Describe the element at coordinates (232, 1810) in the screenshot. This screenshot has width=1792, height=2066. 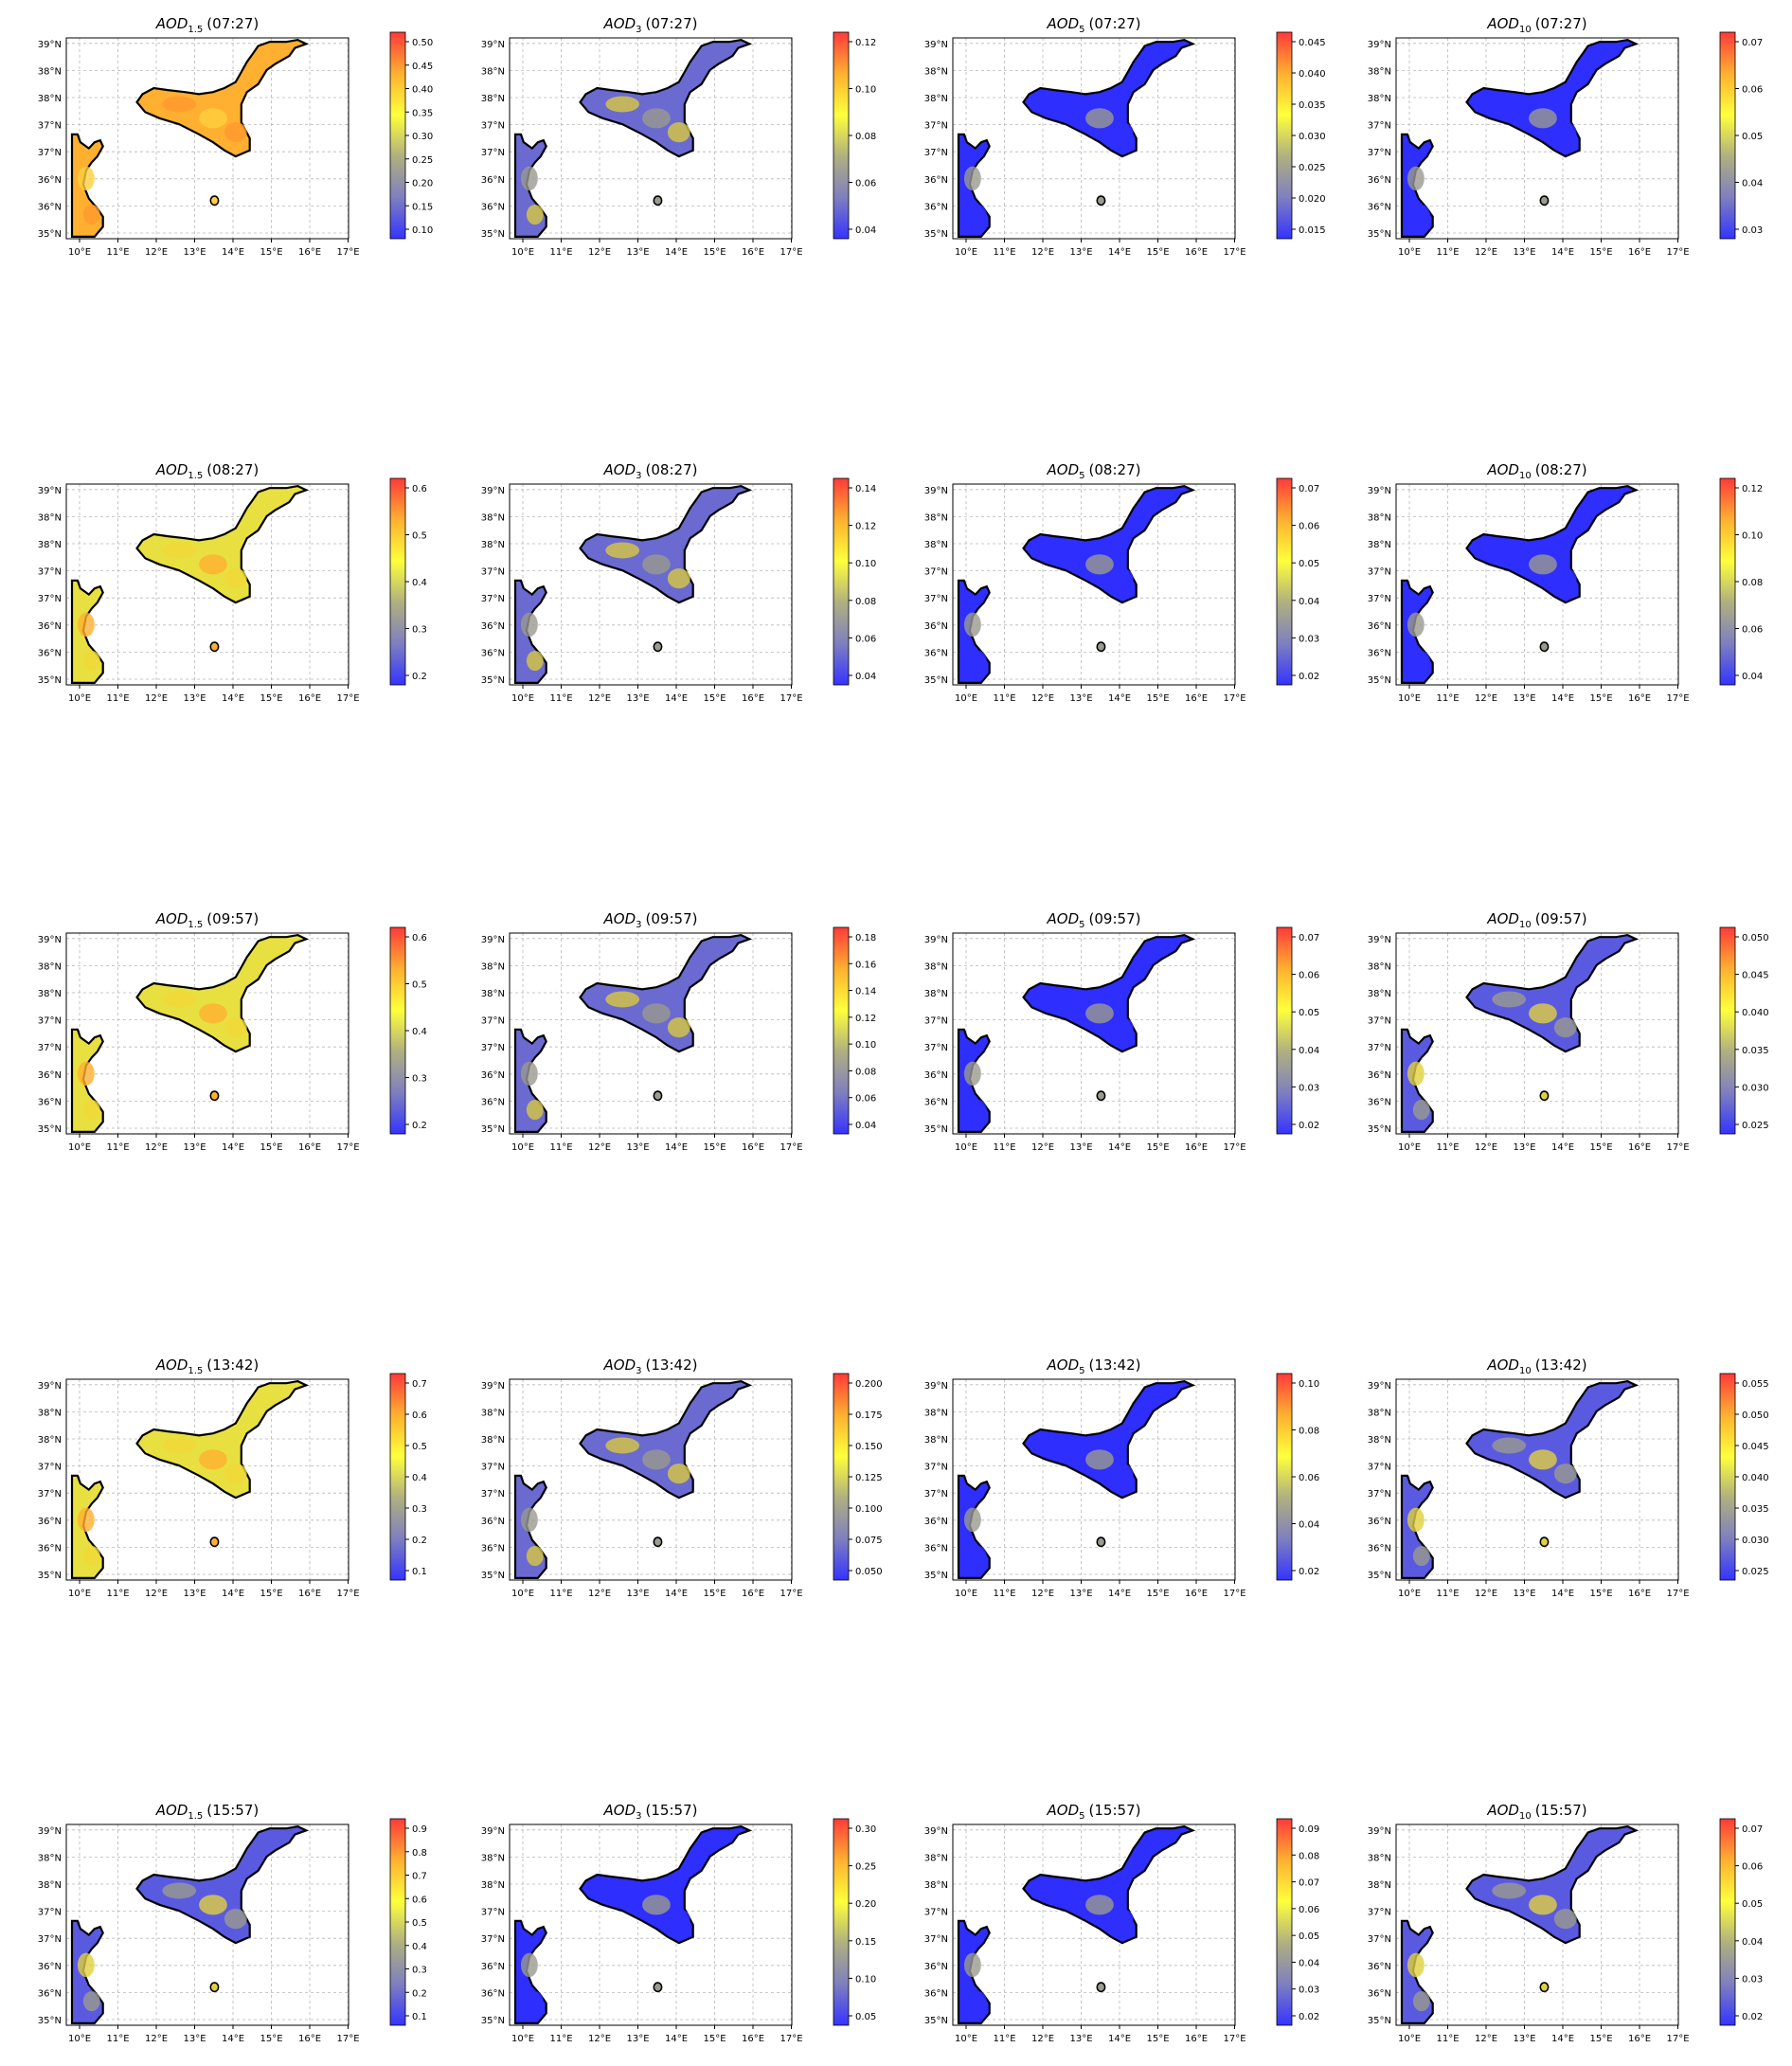
I see `panel-title-time: (15:57)` at that location.